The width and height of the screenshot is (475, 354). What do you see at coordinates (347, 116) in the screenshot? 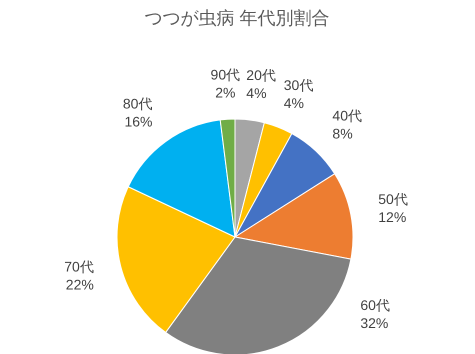
I see `slice-label: 40代` at bounding box center [347, 116].